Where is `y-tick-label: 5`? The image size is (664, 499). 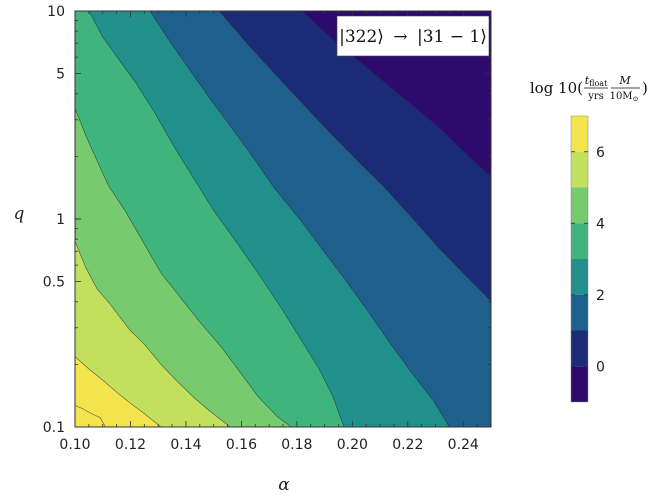
y-tick-label: 5 is located at coordinates (60, 75).